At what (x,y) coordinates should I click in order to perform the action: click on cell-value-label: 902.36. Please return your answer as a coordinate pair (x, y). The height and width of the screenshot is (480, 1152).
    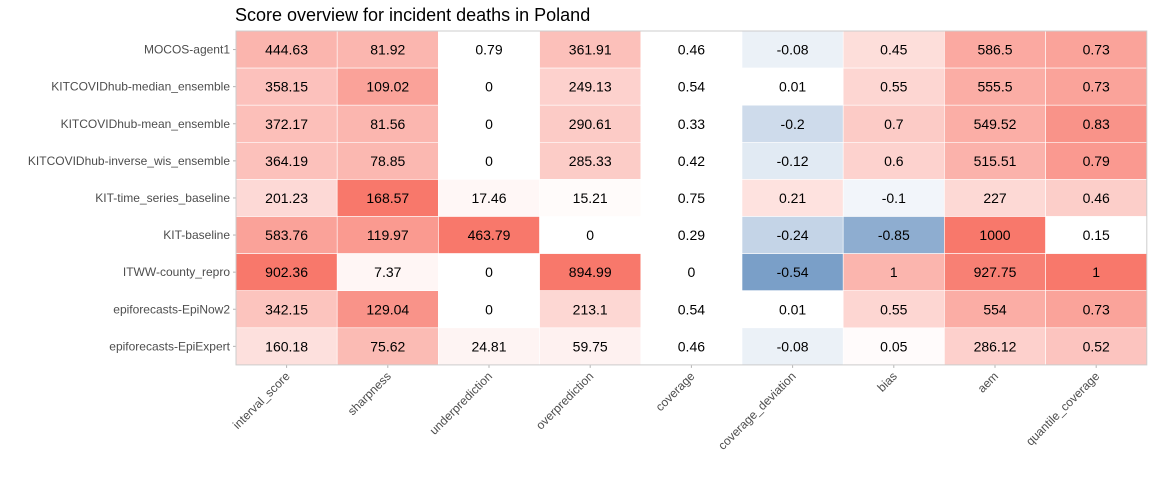
    Looking at the image, I should click on (286, 272).